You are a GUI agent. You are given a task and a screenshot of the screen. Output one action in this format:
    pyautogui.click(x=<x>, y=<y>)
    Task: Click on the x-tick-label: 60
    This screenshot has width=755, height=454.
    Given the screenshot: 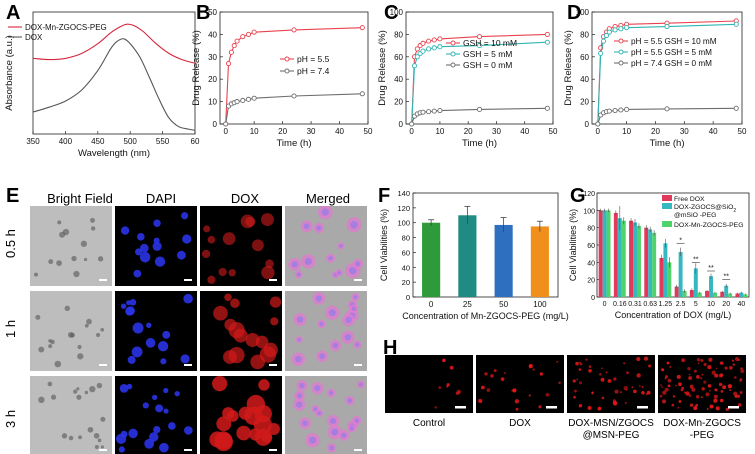 What is the action you would take?
    pyautogui.click(x=195, y=141)
    